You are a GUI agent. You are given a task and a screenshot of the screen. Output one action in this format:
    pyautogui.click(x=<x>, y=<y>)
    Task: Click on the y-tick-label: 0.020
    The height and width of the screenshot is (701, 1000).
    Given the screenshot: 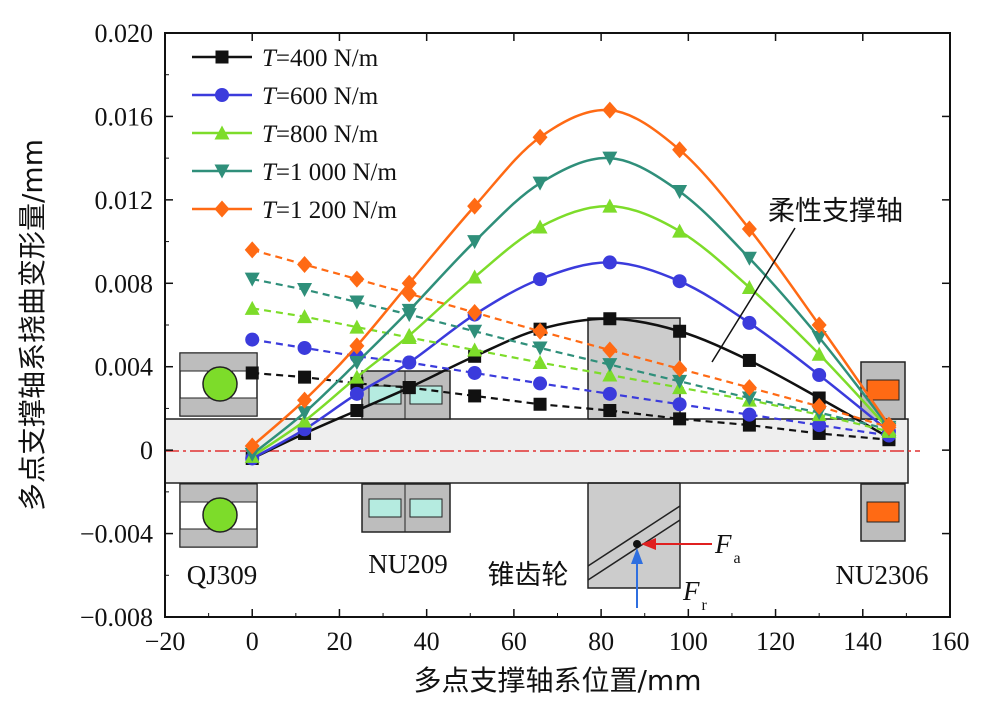 What is the action you would take?
    pyautogui.click(x=124, y=33)
    